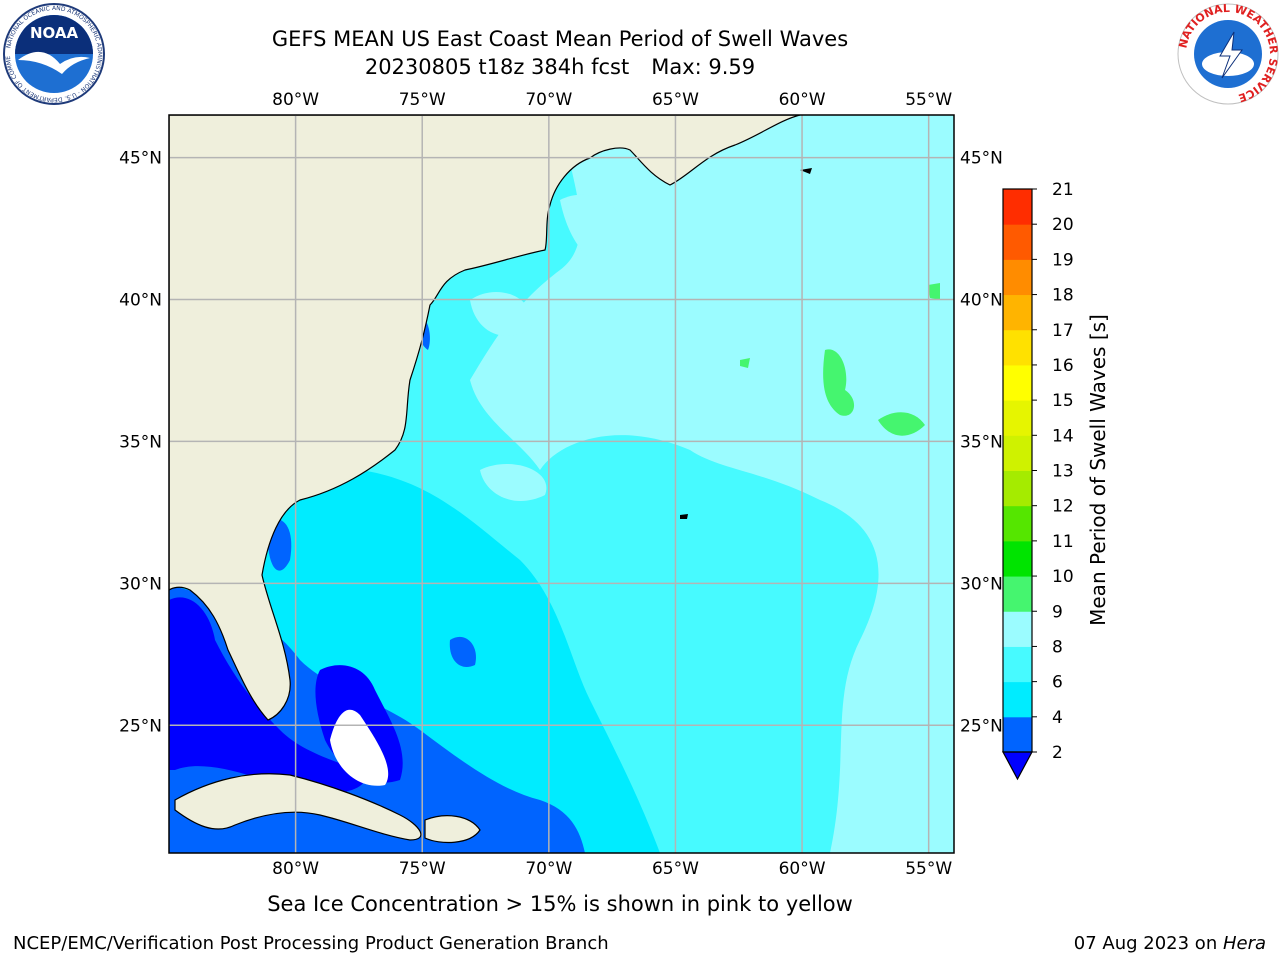  I want to click on colorbar-tick-label: 14, so click(1063, 436).